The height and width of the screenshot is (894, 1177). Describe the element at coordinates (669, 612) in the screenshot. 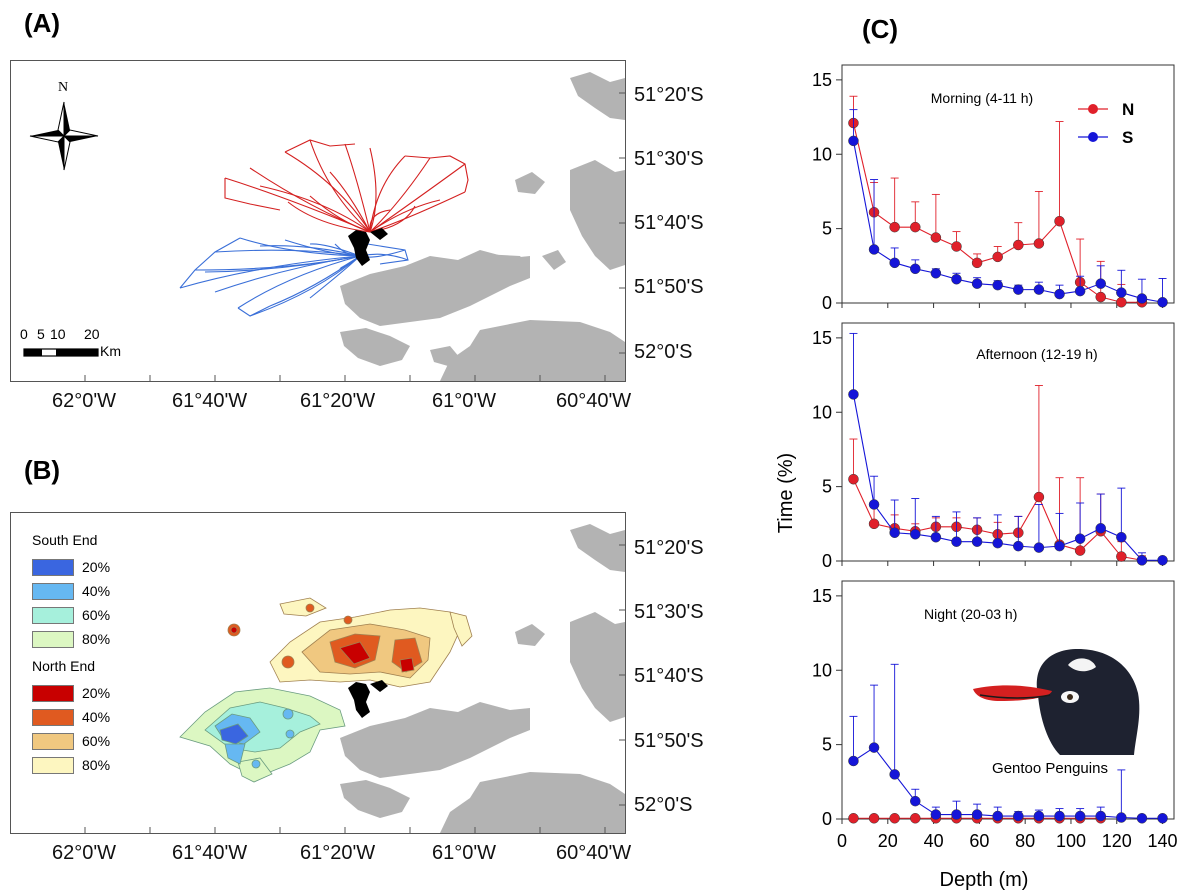

I see `map-b-lat-label: 51°30'S` at that location.